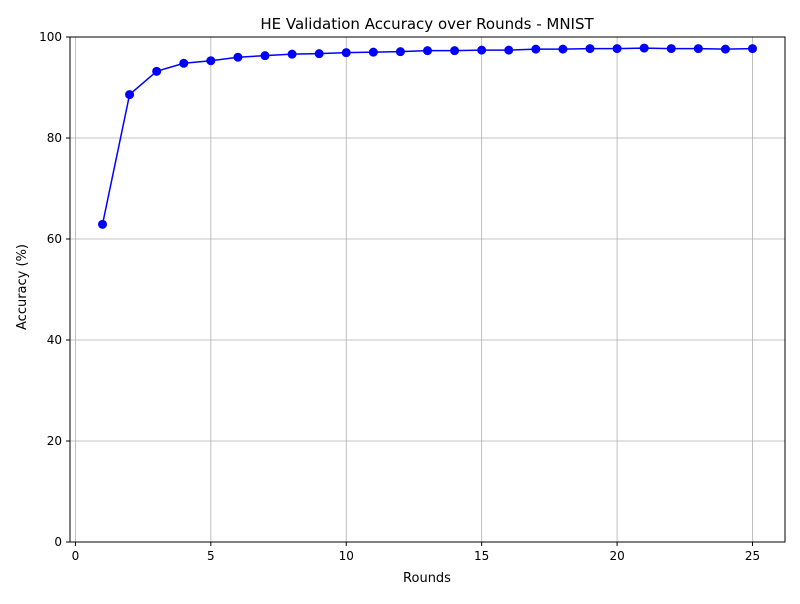 This screenshot has height=604, width=800. What do you see at coordinates (58, 542) in the screenshot?
I see `y-tick-label: 0` at bounding box center [58, 542].